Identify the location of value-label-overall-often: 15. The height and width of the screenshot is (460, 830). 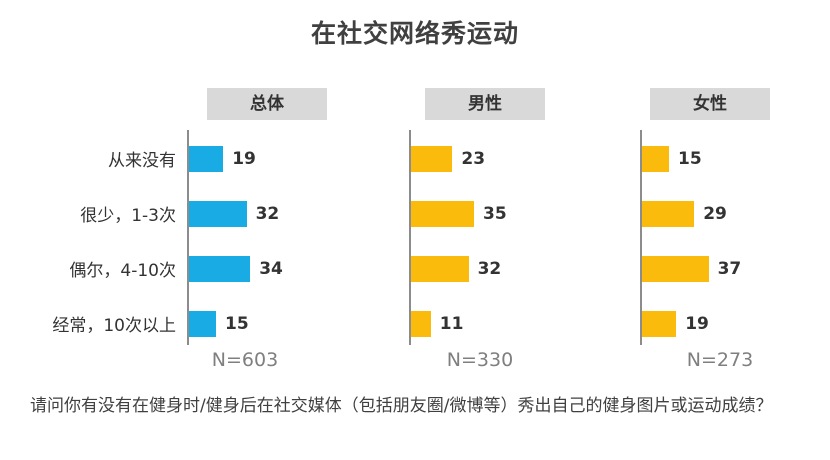
(237, 324).